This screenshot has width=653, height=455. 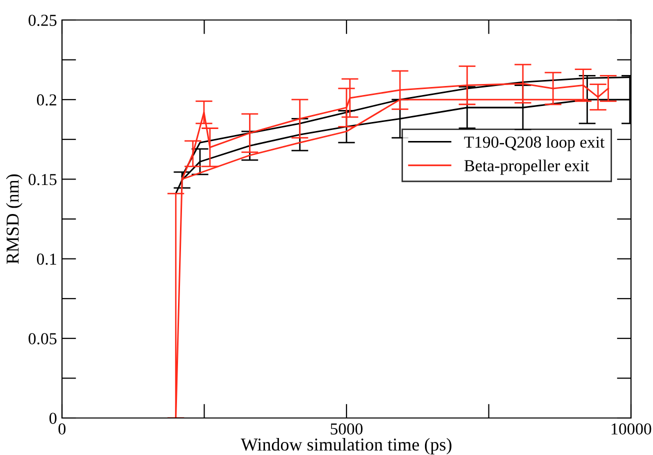 What do you see at coordinates (42, 338) in the screenshot?
I see `y-tick-label: 0.05` at bounding box center [42, 338].